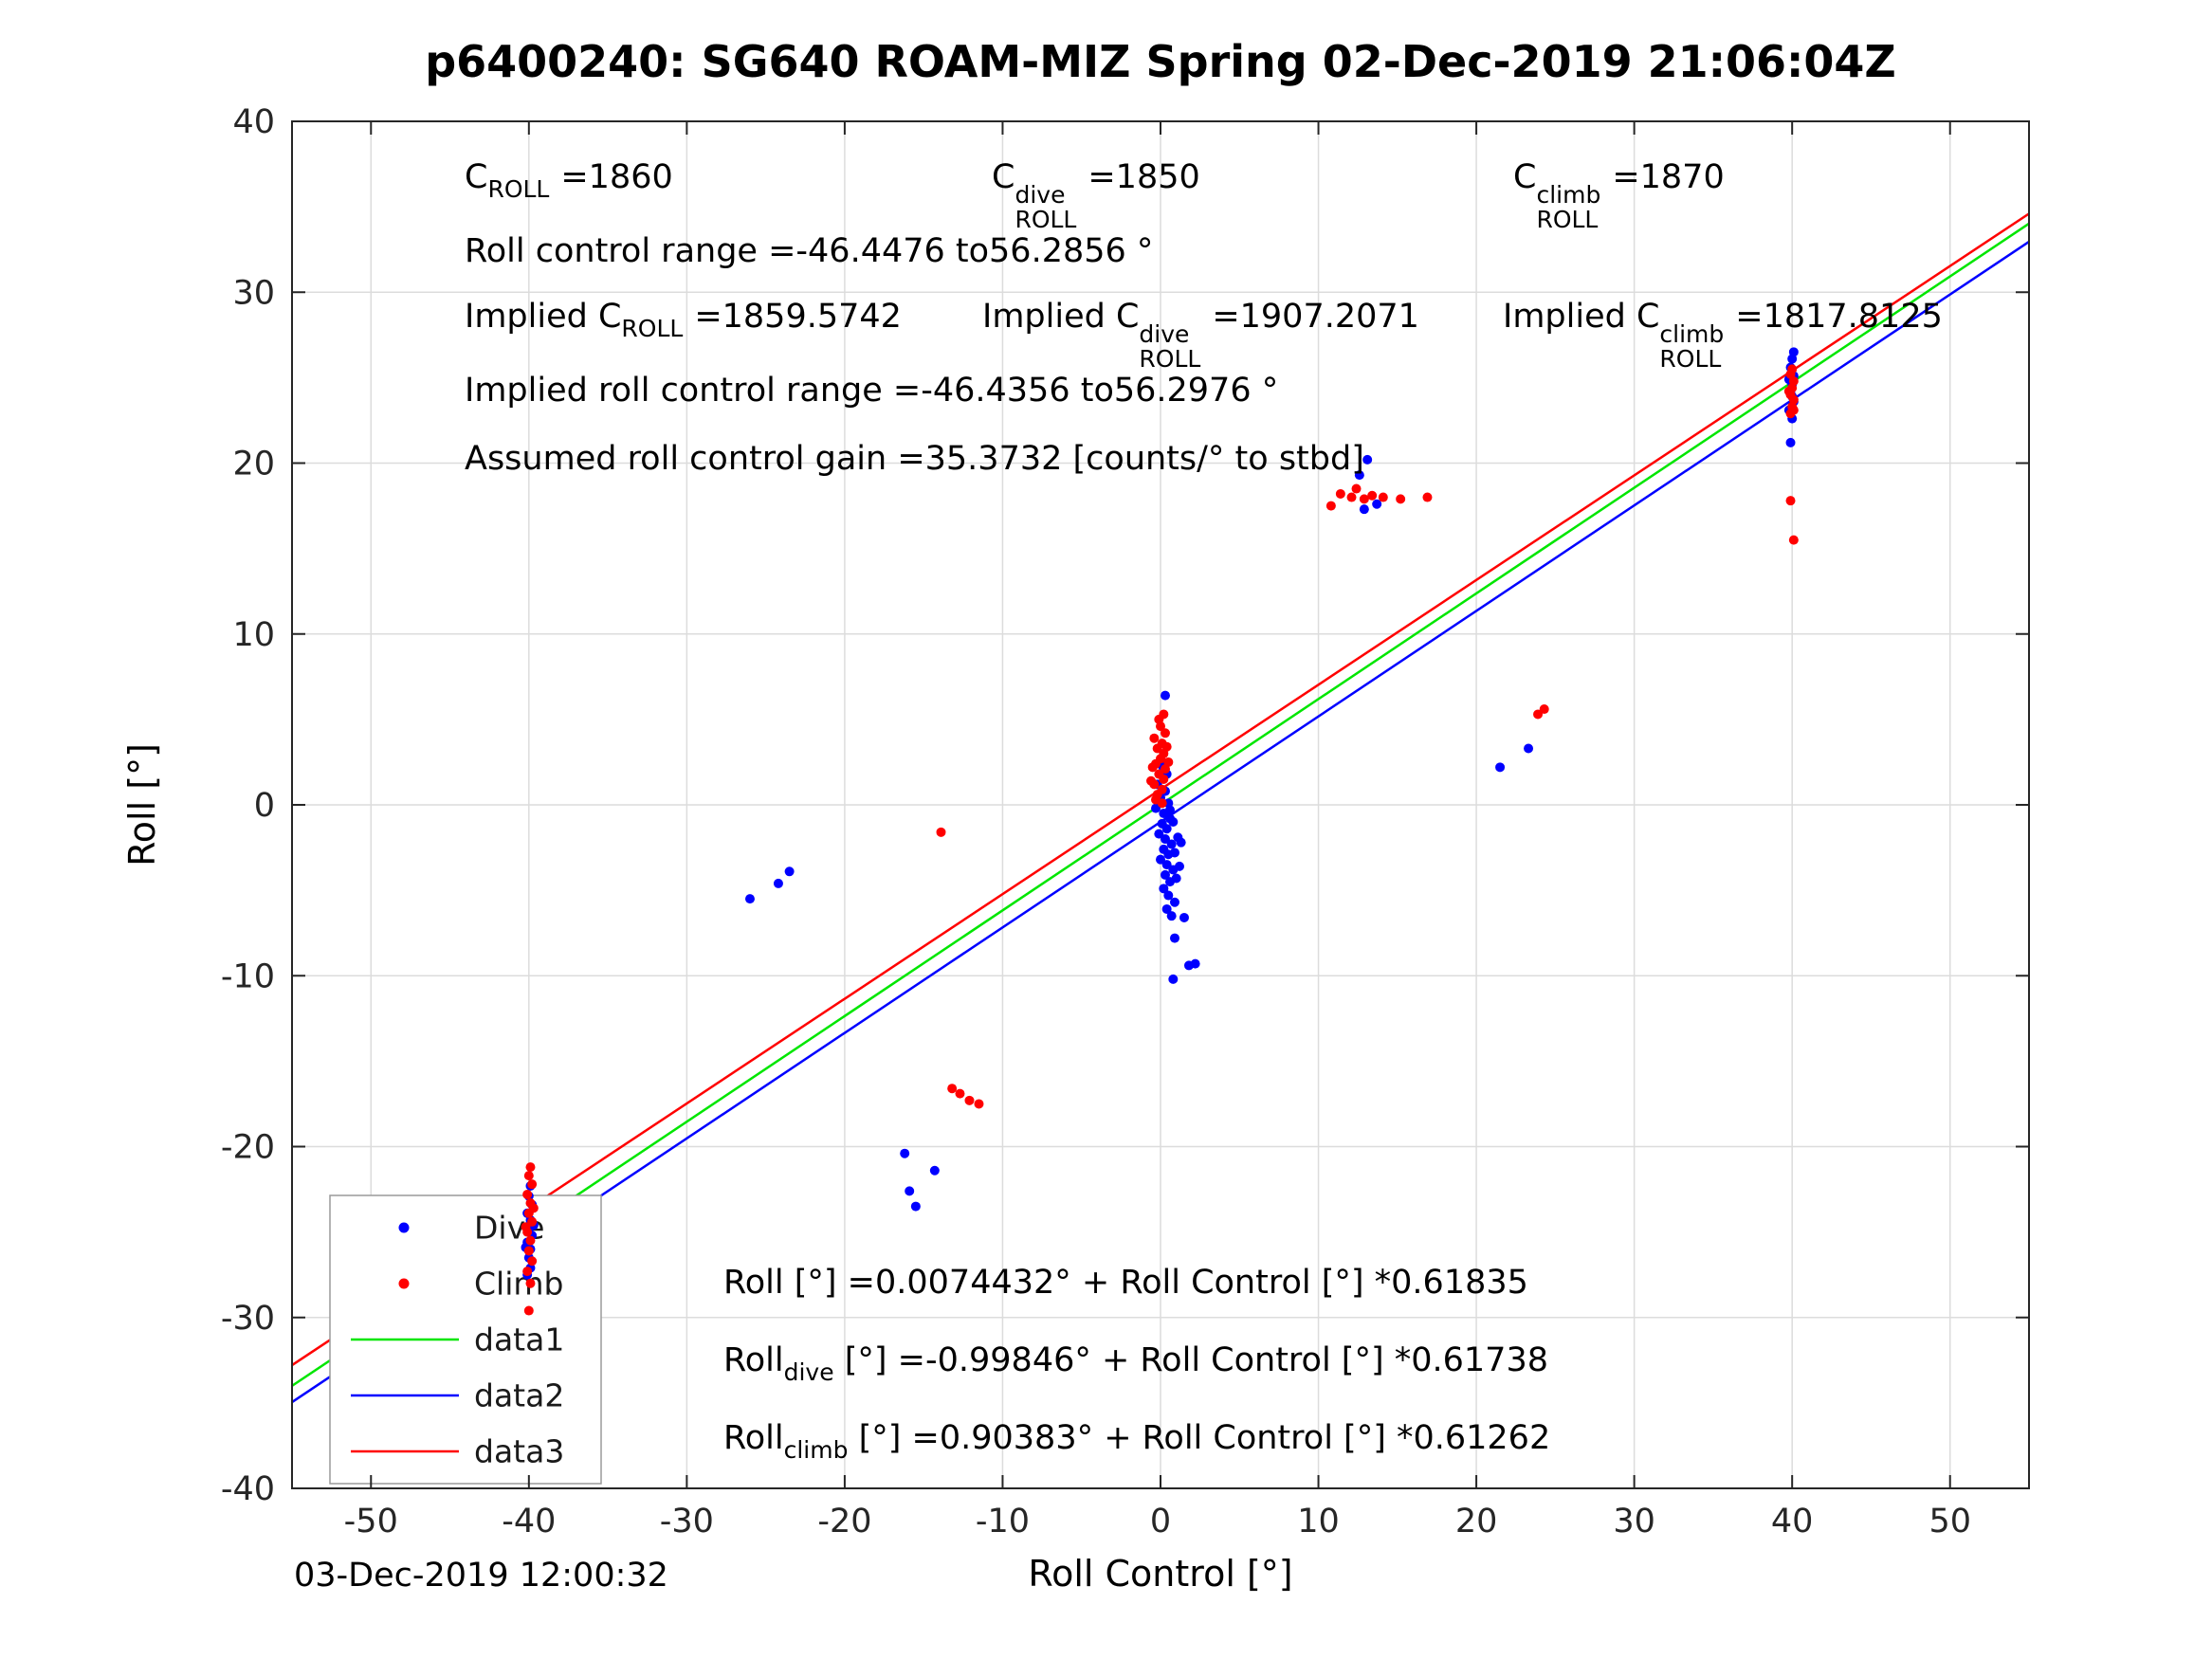  What do you see at coordinates (816, 1450) in the screenshot?
I see `equation-roll-climb-sub: climb` at bounding box center [816, 1450].